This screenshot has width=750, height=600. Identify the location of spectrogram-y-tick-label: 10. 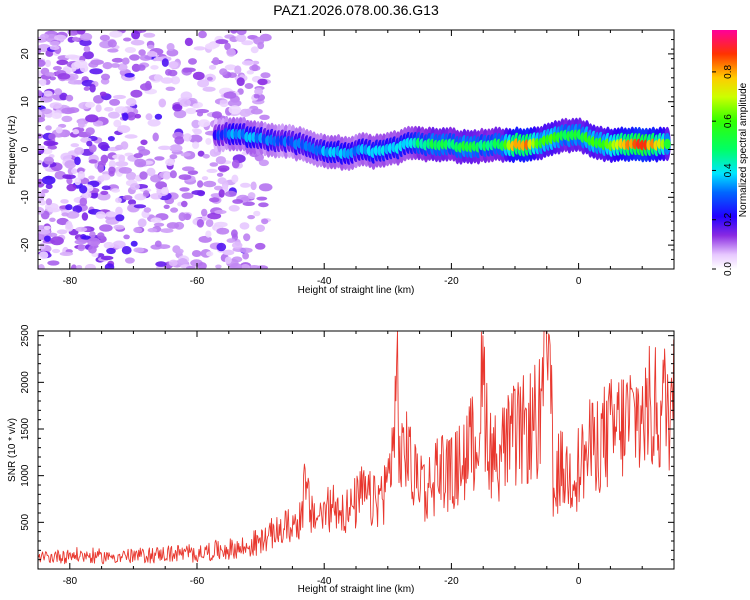
(25, 102).